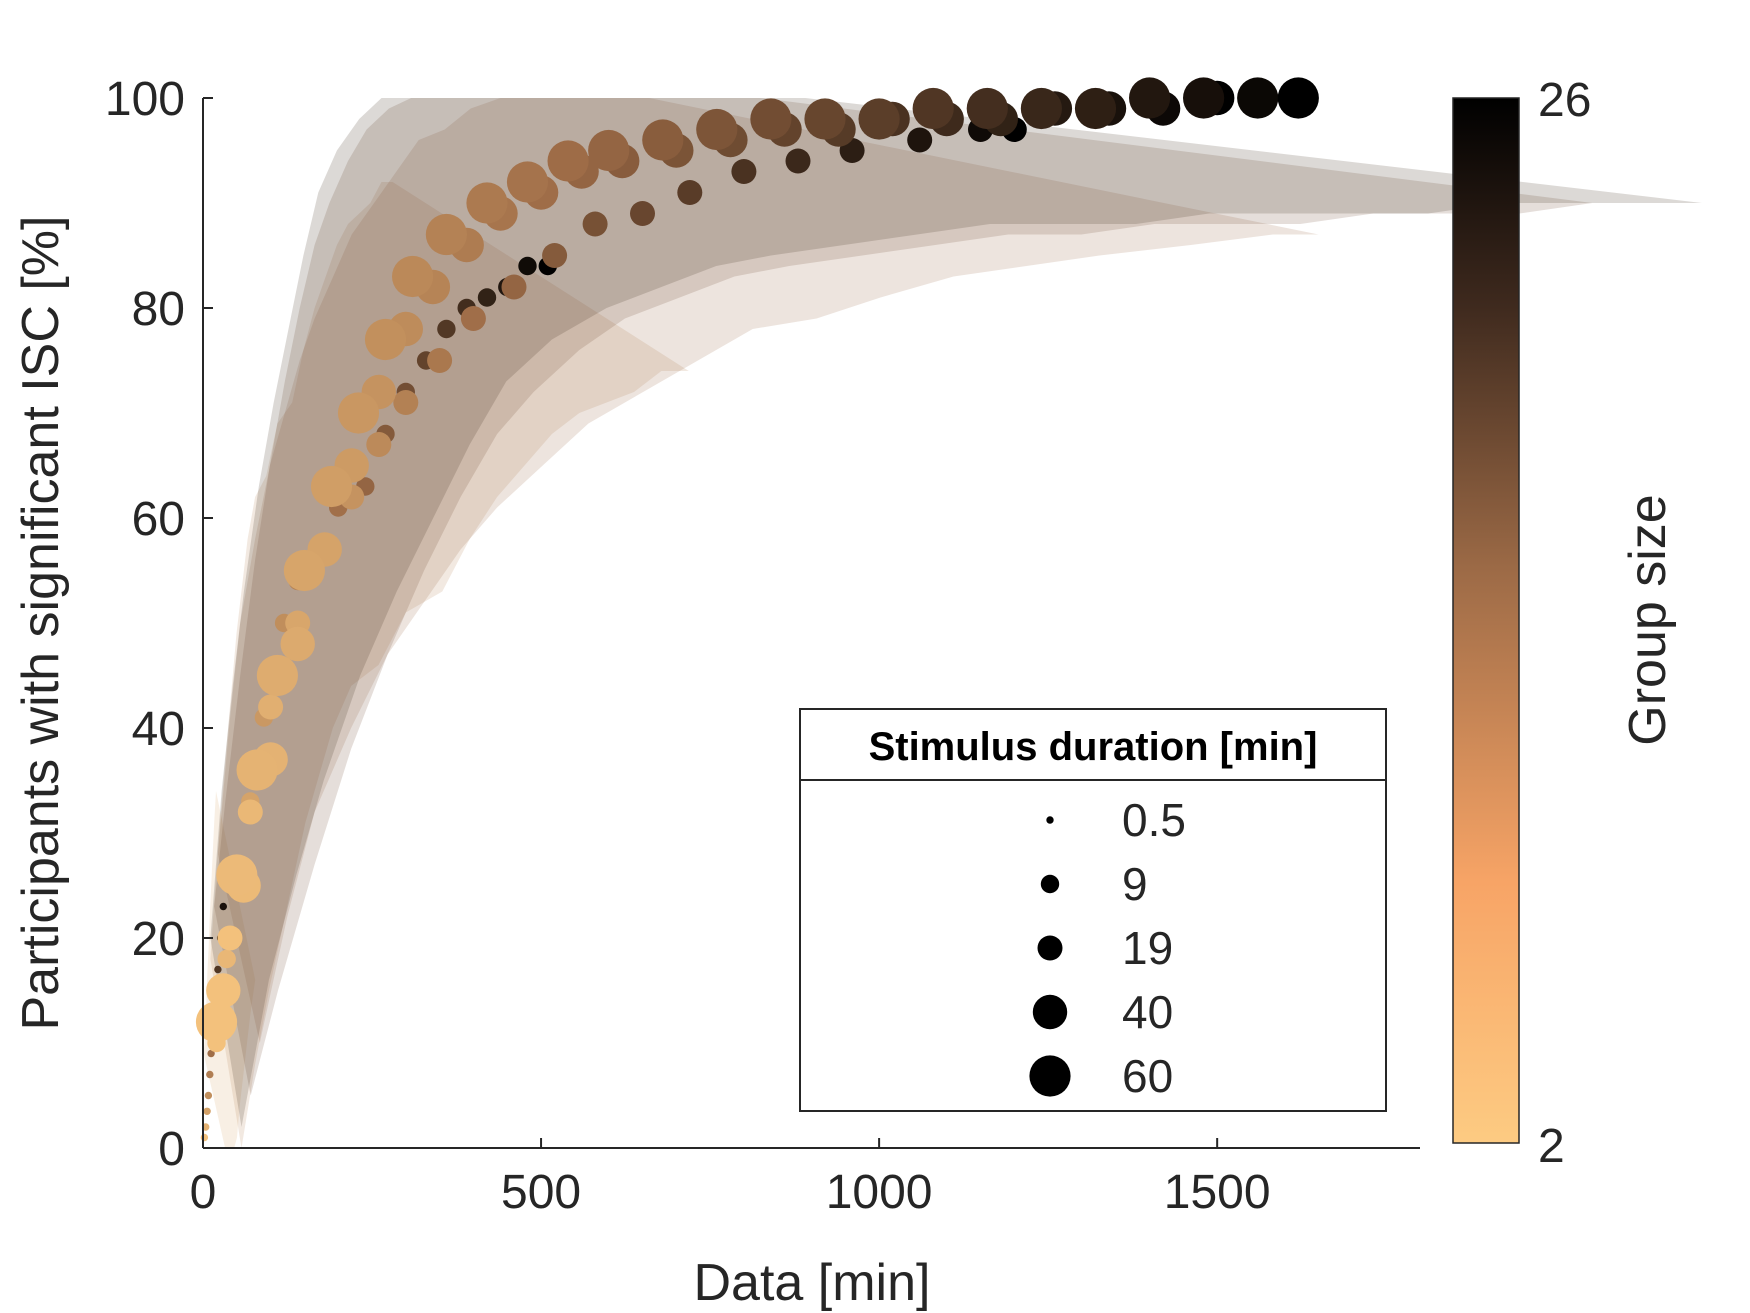 The height and width of the screenshot is (1313, 1750). Describe the element at coordinates (1135, 884) in the screenshot. I see `legend-label: 9` at that location.